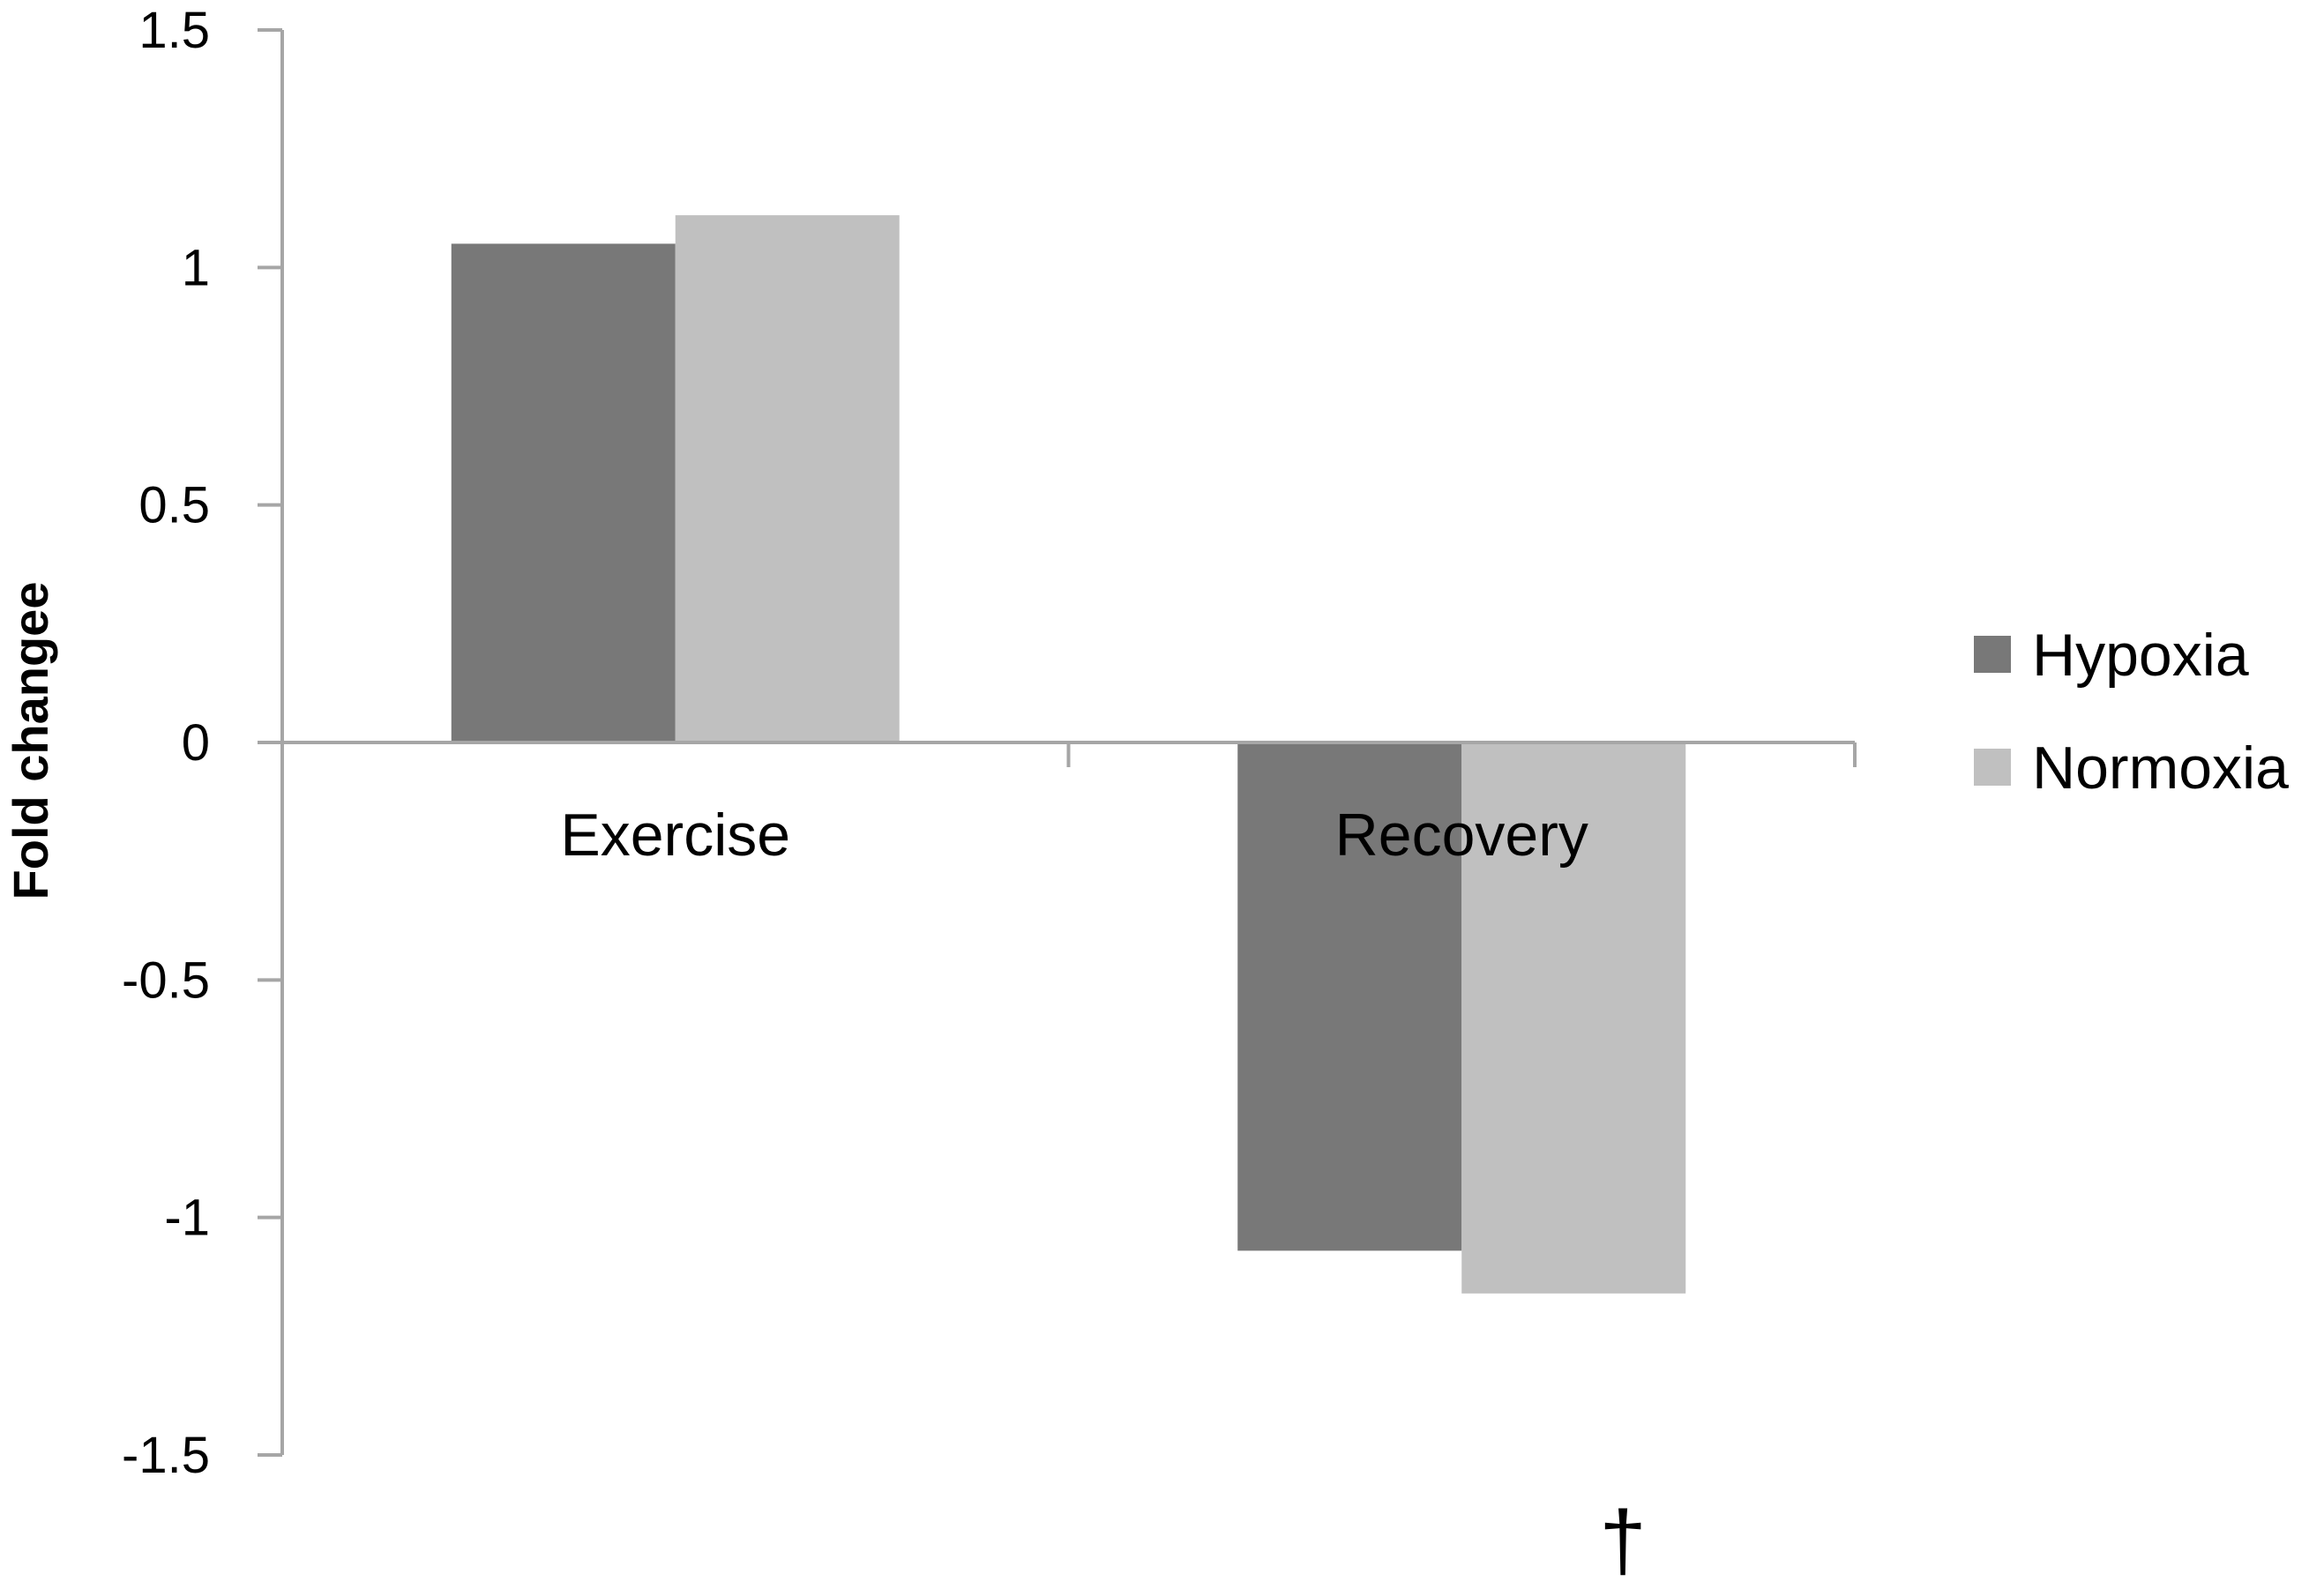 This screenshot has width=2324, height=1589. I want to click on bar-exercise-hypoxia, so click(563, 493).